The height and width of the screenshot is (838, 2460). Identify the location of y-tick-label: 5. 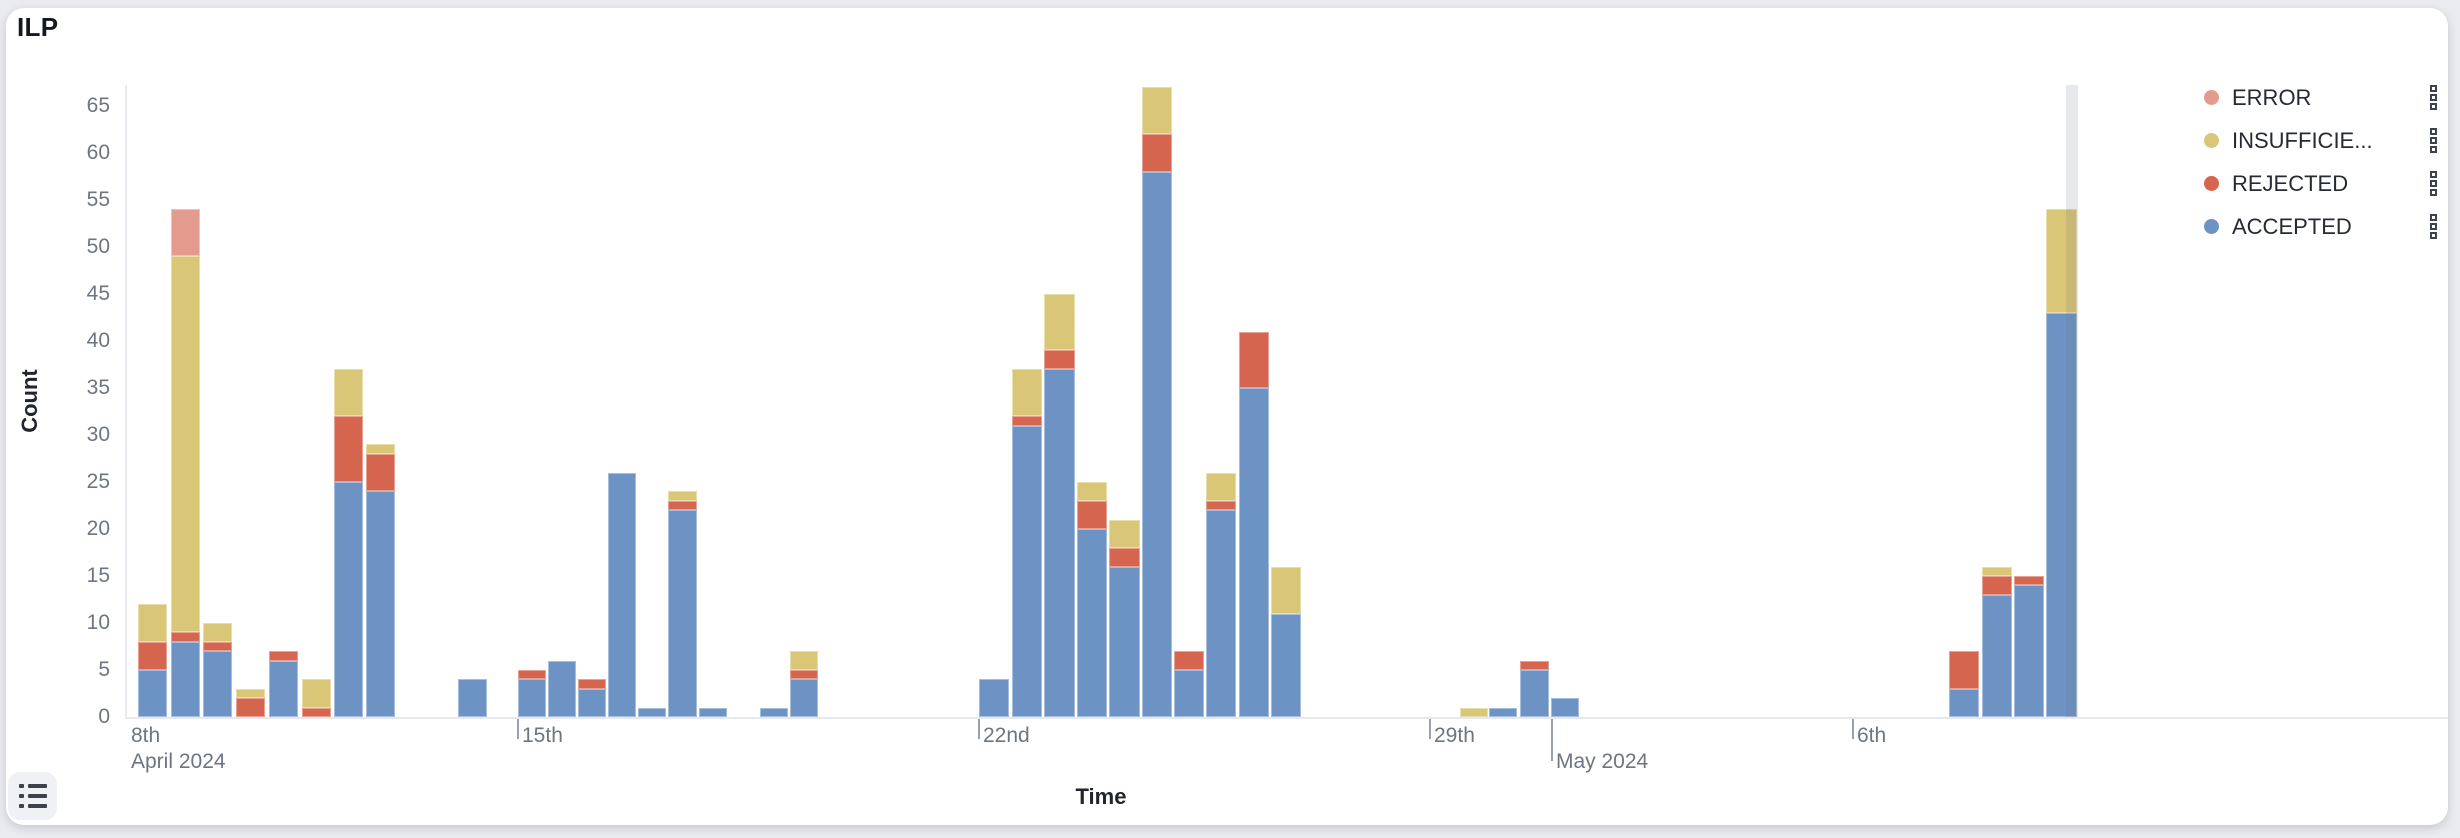
(104, 669).